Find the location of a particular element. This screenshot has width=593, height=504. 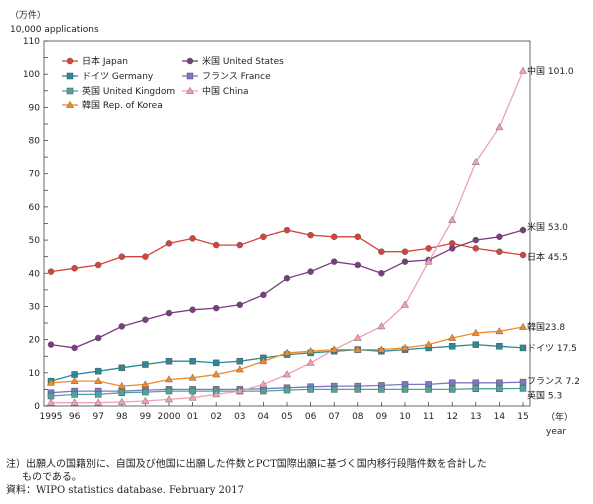

end-value-label: 米国 53.0 is located at coordinates (547, 227).